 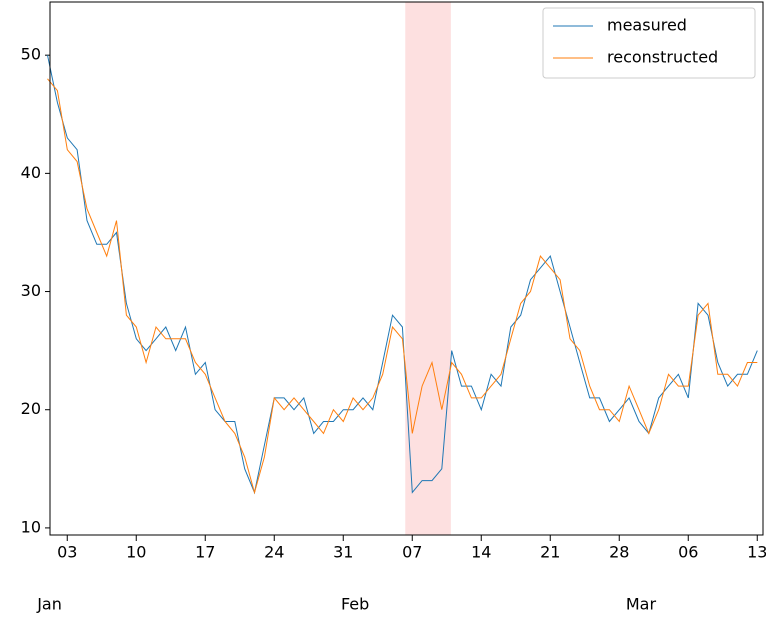 I want to click on x-tick-label: 31, so click(x=343, y=552).